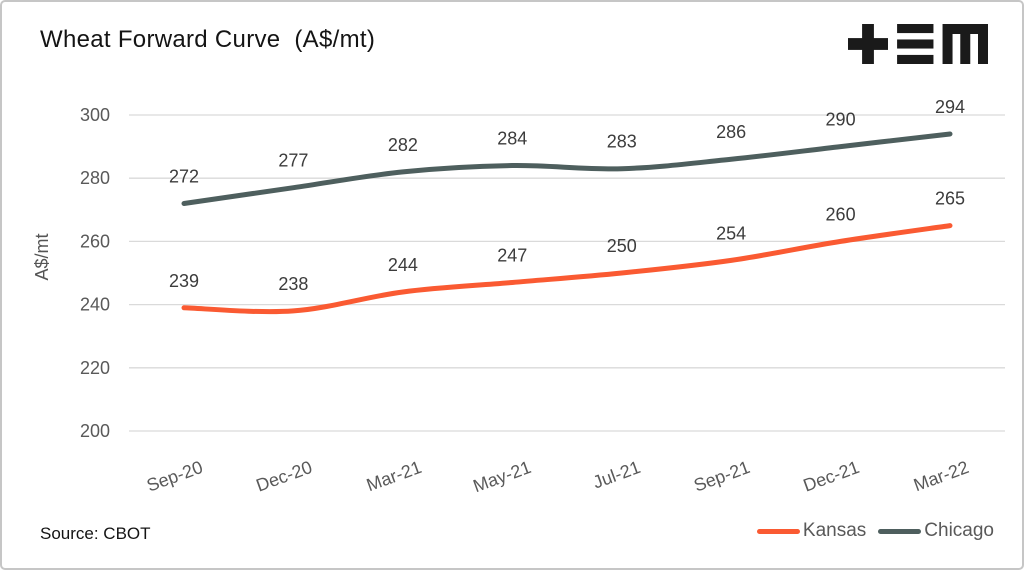 Image resolution: width=1024 pixels, height=572 pixels. Describe the element at coordinates (95, 533) in the screenshot. I see `source-note: Source: CBOT` at that location.